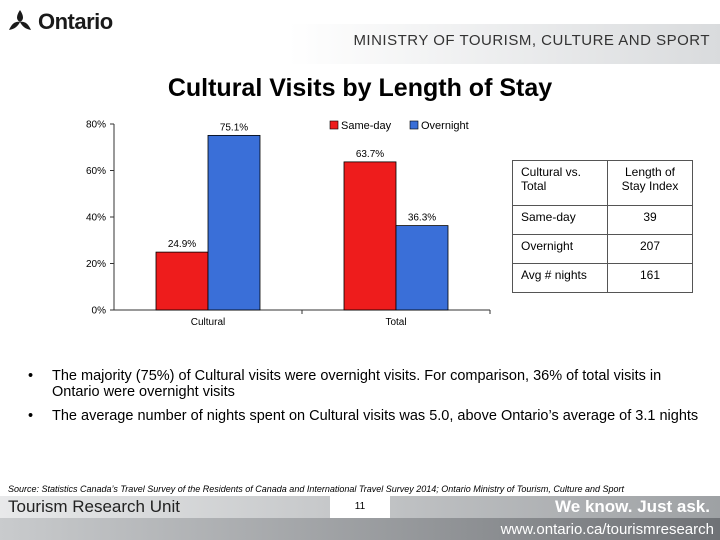  I want to click on footer-bottom-band: www.ontario.ca/tourismresearch, so click(360, 529).